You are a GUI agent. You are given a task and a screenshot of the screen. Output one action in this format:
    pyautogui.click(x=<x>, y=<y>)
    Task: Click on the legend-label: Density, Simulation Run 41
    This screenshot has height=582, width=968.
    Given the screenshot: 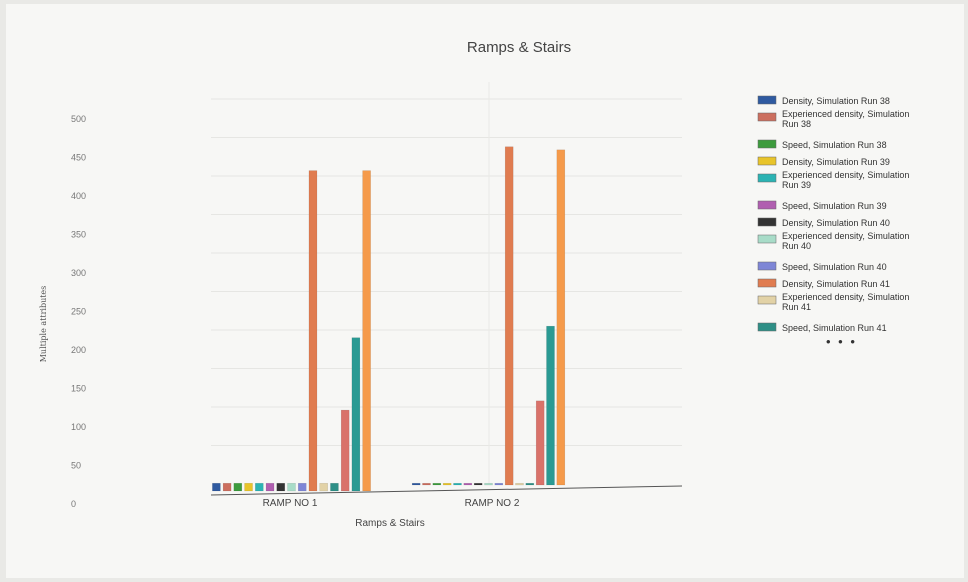 What is the action you would take?
    pyautogui.click(x=836, y=284)
    